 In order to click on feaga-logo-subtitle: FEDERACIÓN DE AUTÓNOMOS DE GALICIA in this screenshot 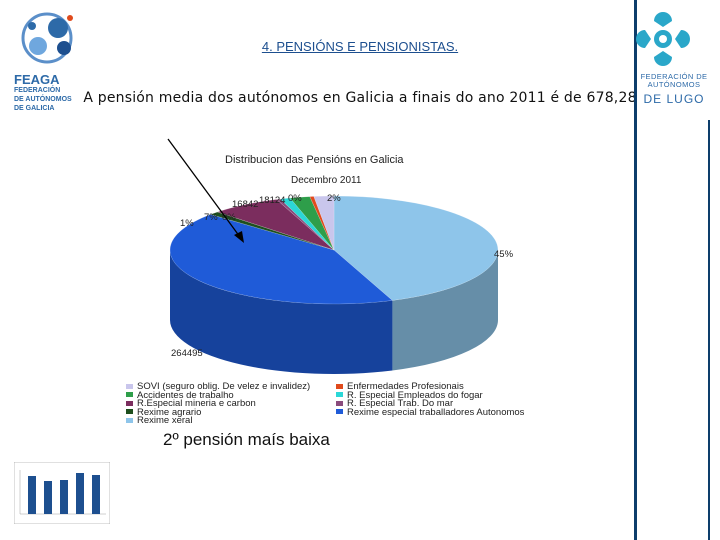, I will do `click(50, 99)`.